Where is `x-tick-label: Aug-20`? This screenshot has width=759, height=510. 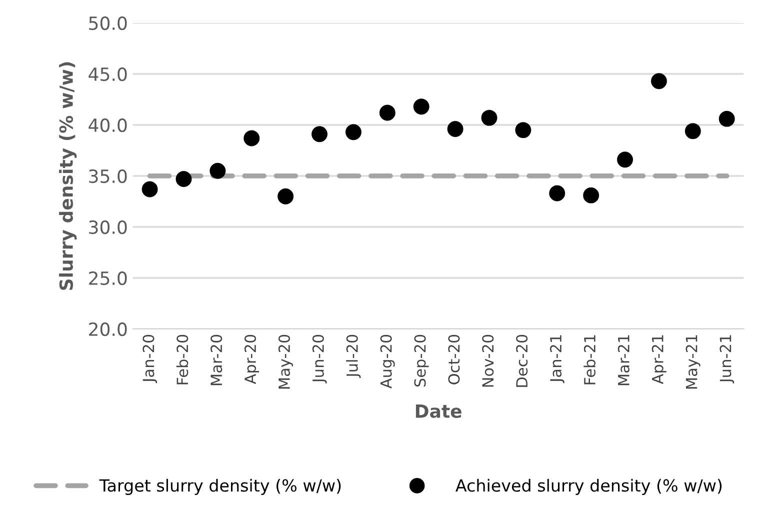 x-tick-label: Aug-20 is located at coordinates (387, 361).